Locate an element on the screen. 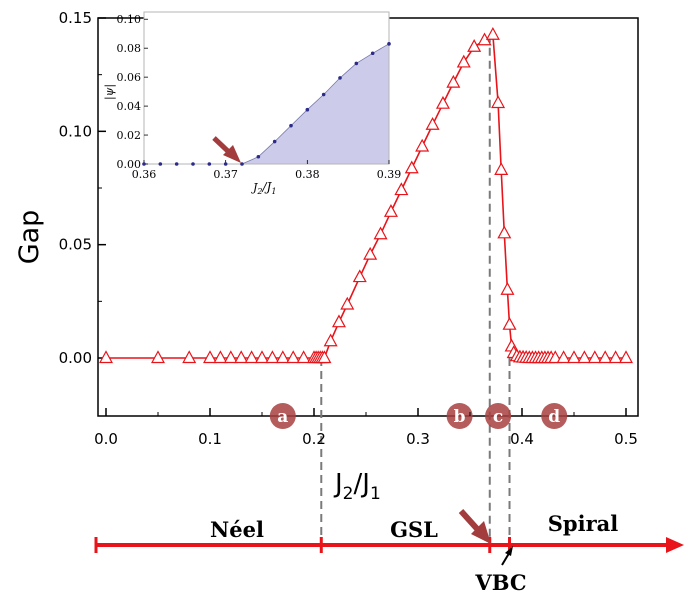  x-axis-title-sub2: 2 is located at coordinates (348, 494).